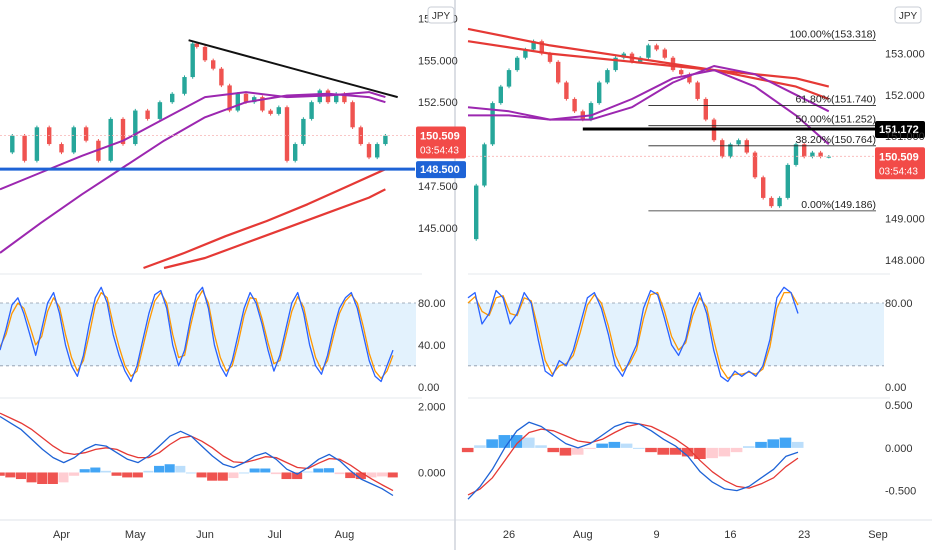  Describe the element at coordinates (432, 346) in the screenshot. I see `y-tick-label: 40.00` at that location.